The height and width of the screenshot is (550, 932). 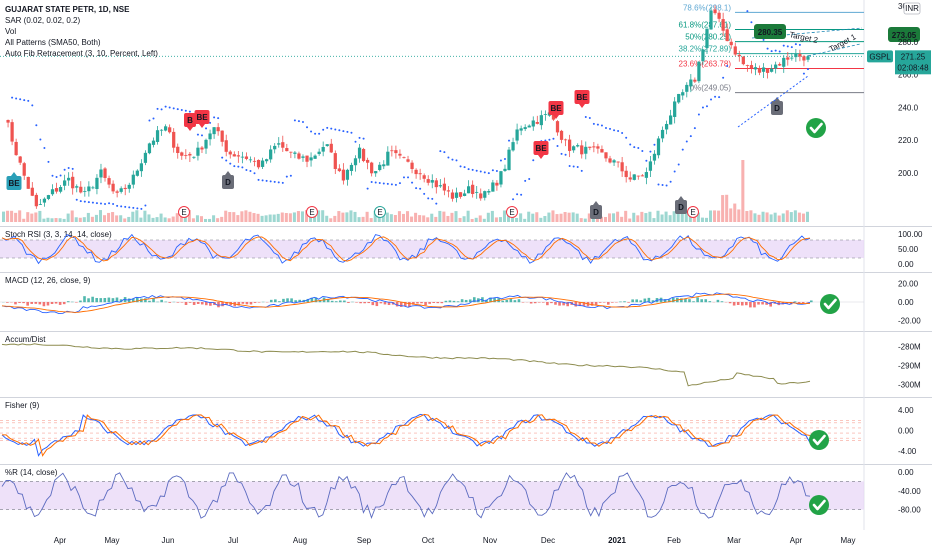 I want to click on earnings-label: E, so click(x=311, y=212).